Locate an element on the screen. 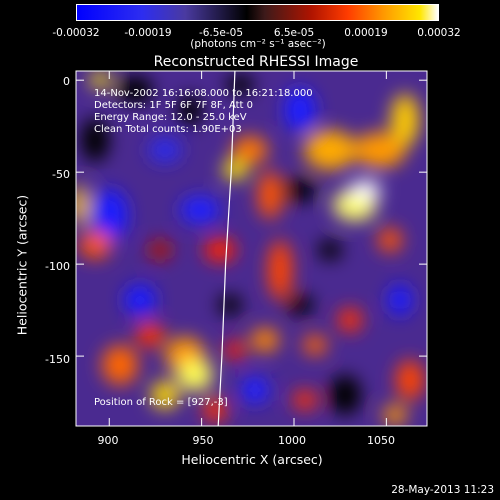 This screenshot has width=500, height=500. colorbar-tick: -0.00032 is located at coordinates (76, 33).